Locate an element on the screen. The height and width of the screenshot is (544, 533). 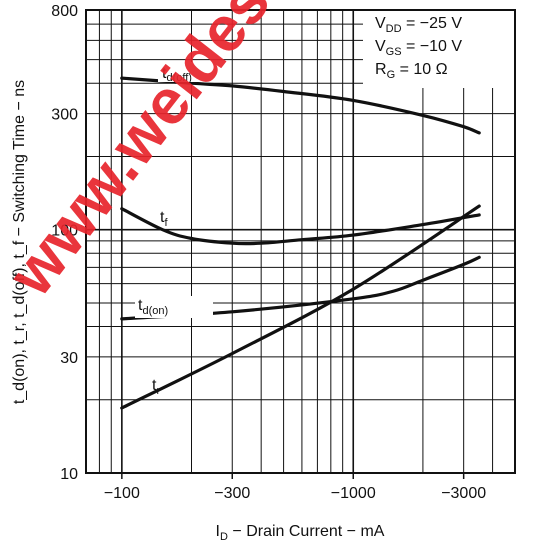
x-tick-label: −1000 is located at coordinates (353, 493).